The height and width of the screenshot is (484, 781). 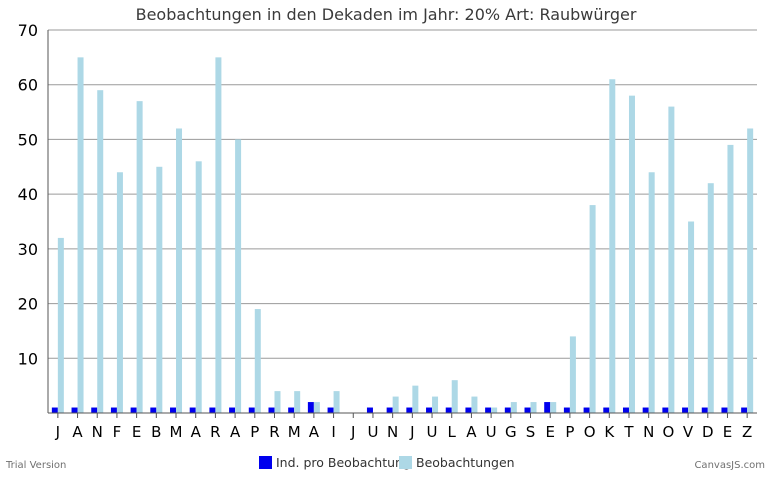 I want to click on x-tick-label: O, so click(x=590, y=432).